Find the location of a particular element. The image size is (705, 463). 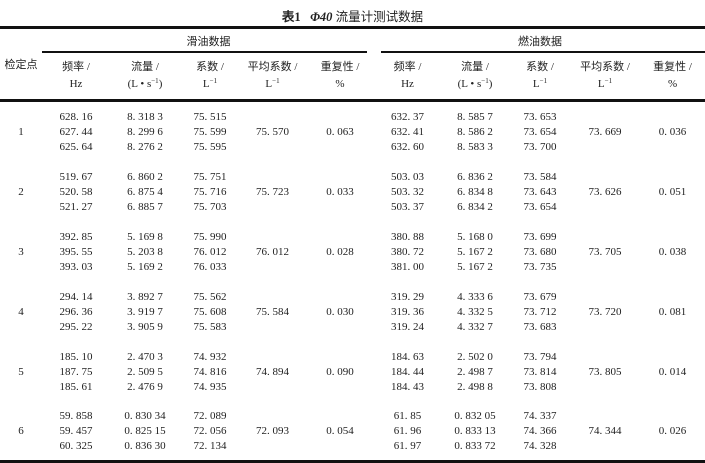

header-lube-coefficient: 系数 / L−1 is located at coordinates (210, 77).